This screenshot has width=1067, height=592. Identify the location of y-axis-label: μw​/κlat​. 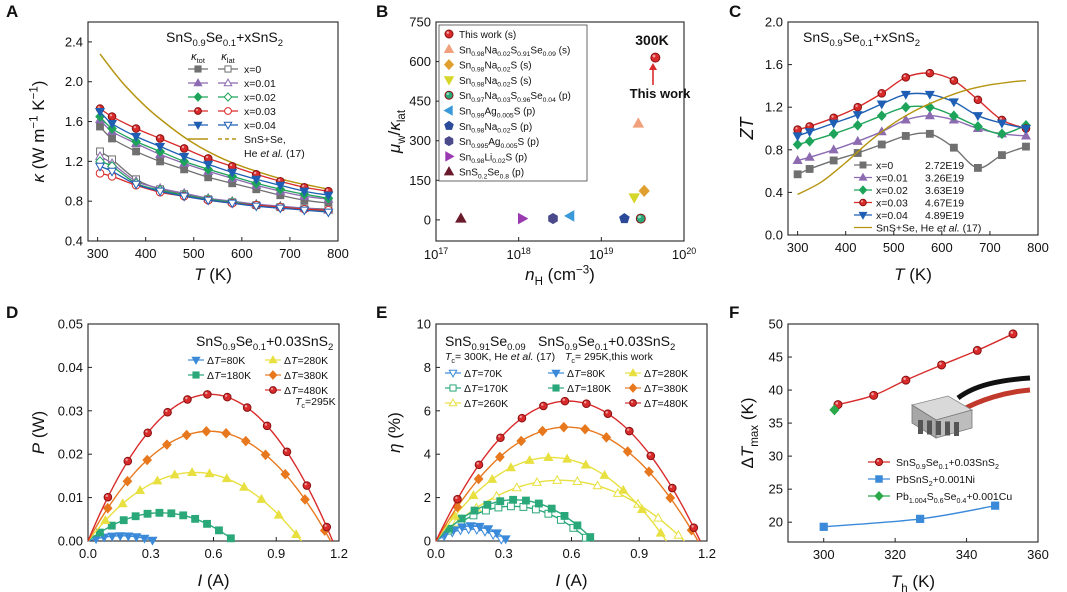
(396, 131).